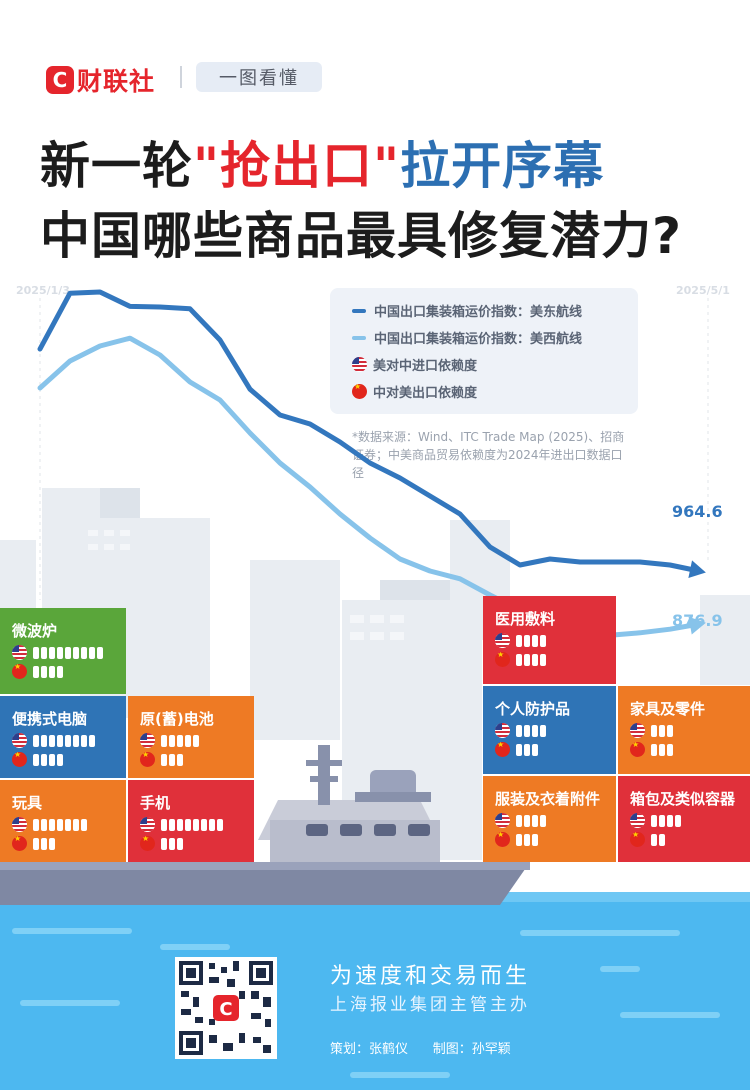 Image resolution: width=750 pixels, height=1090 pixels. What do you see at coordinates (116, 81) in the screenshot?
I see `logo-text: 财联社` at bounding box center [116, 81].